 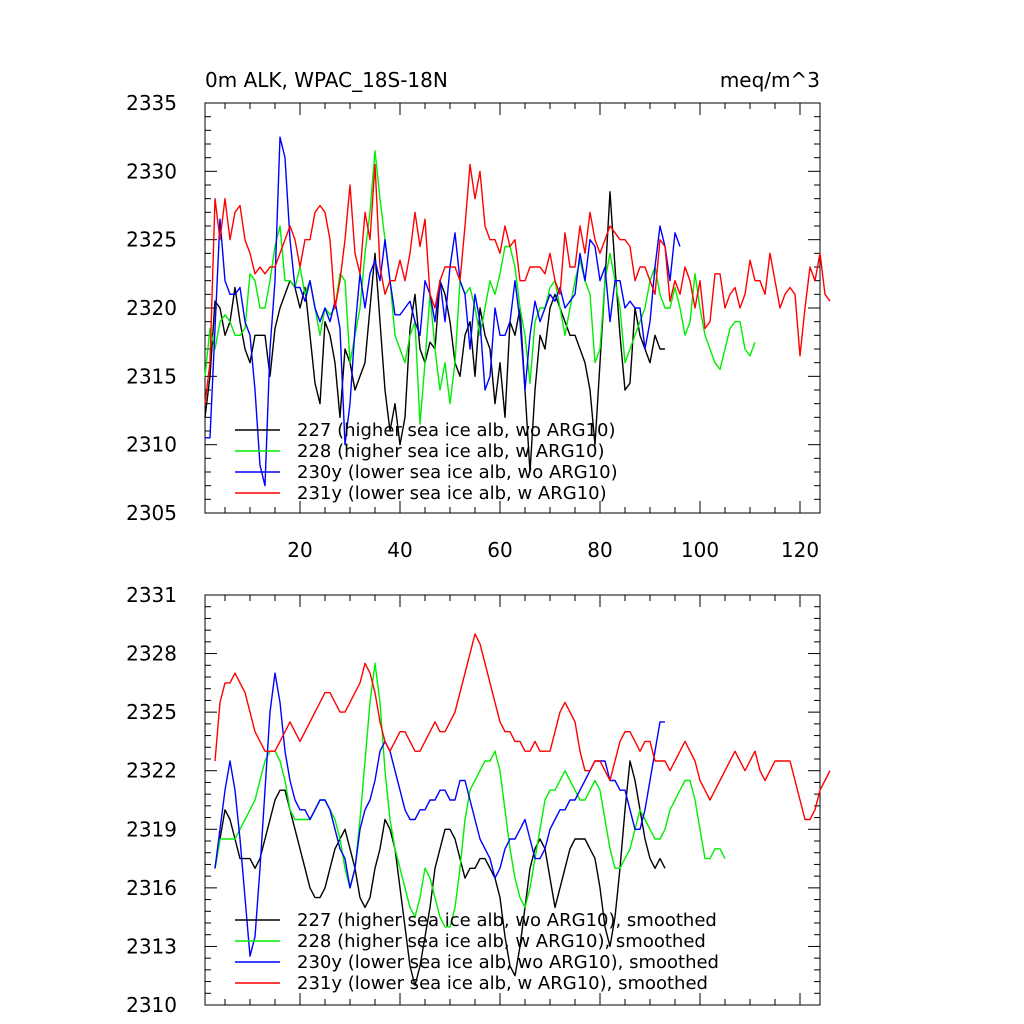 I want to click on y-tick-label: 2331, so click(x=151, y=595).